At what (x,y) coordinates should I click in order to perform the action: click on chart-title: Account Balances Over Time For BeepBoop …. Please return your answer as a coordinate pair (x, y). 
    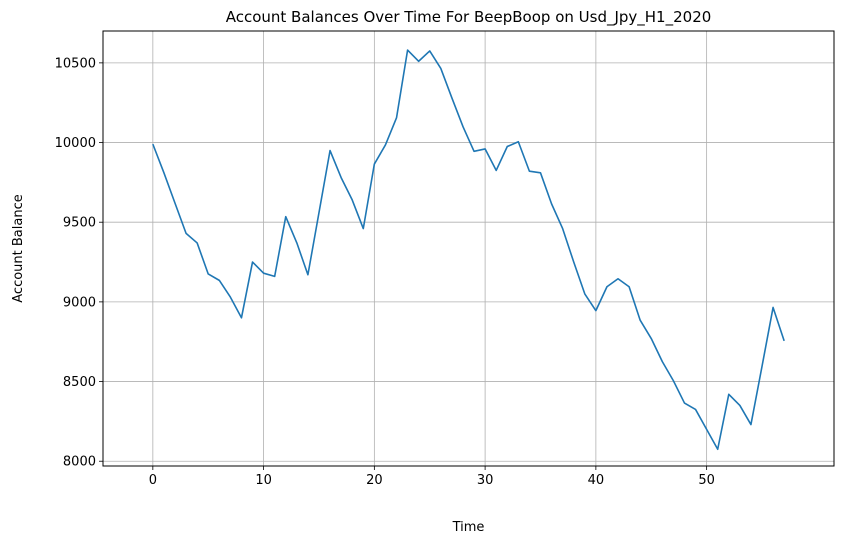
    Looking at the image, I should click on (469, 17).